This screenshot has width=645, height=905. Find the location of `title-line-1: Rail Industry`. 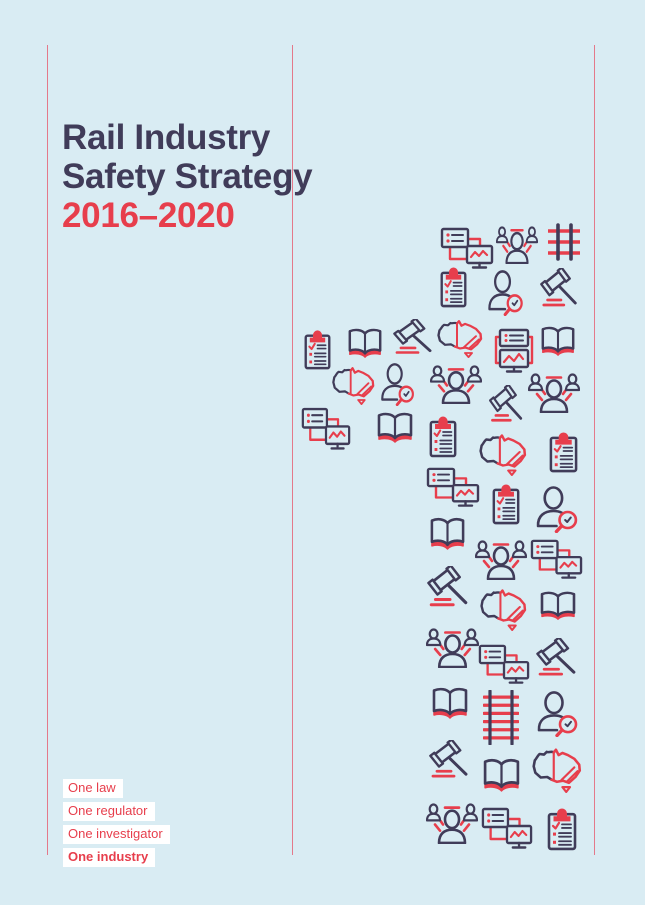

title-line-1: Rail Industry is located at coordinates (166, 137).